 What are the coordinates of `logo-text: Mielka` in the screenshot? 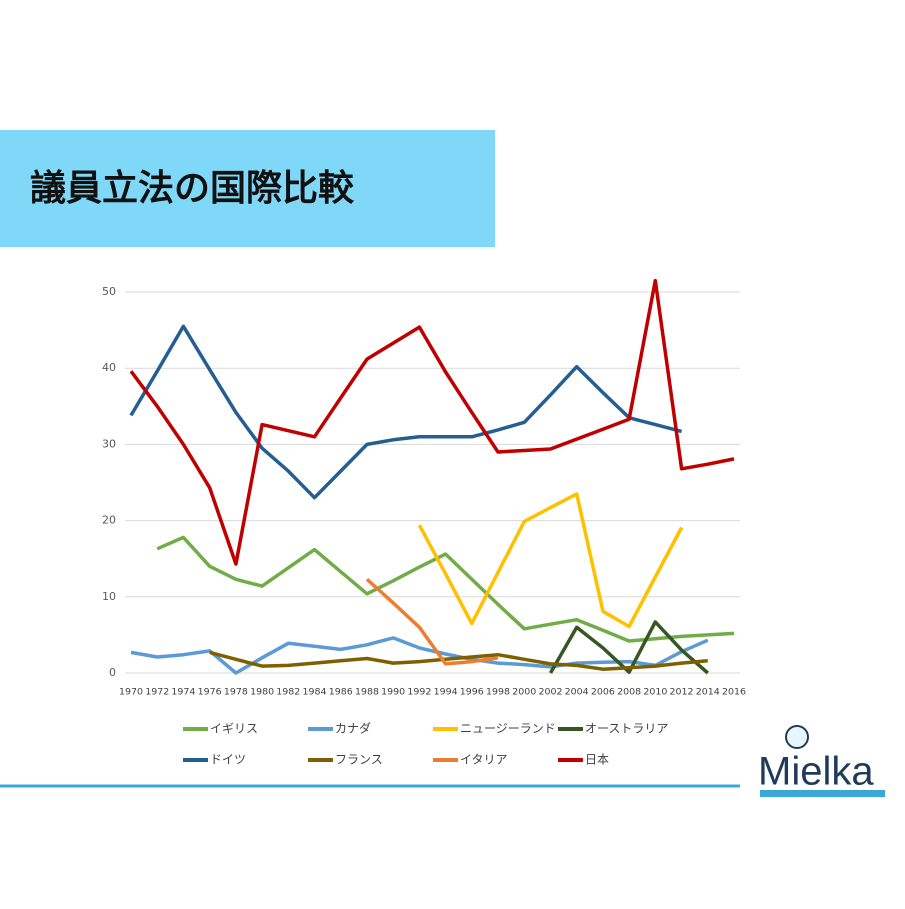 It's located at (816, 772).